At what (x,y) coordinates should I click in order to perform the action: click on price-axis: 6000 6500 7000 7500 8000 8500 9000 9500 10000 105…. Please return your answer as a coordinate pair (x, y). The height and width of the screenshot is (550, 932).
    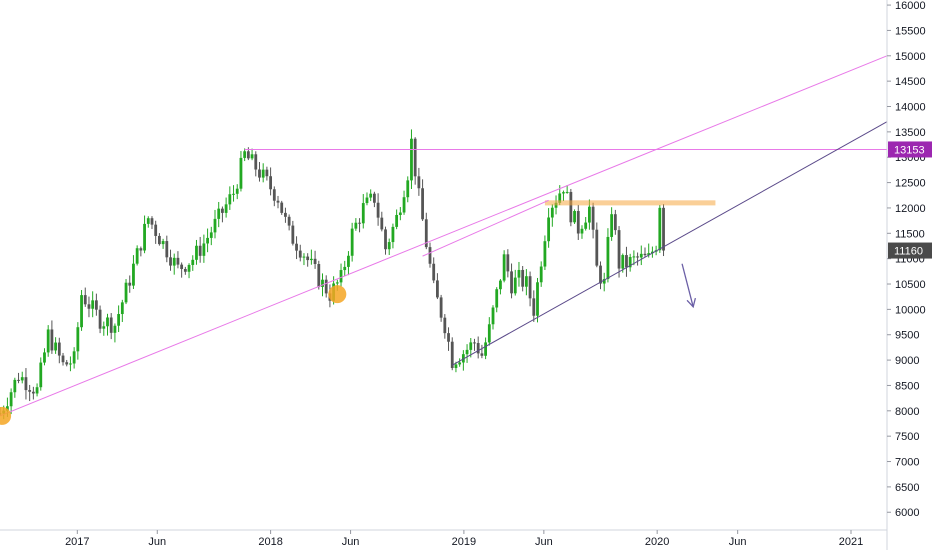
    Looking at the image, I should click on (909, 275).